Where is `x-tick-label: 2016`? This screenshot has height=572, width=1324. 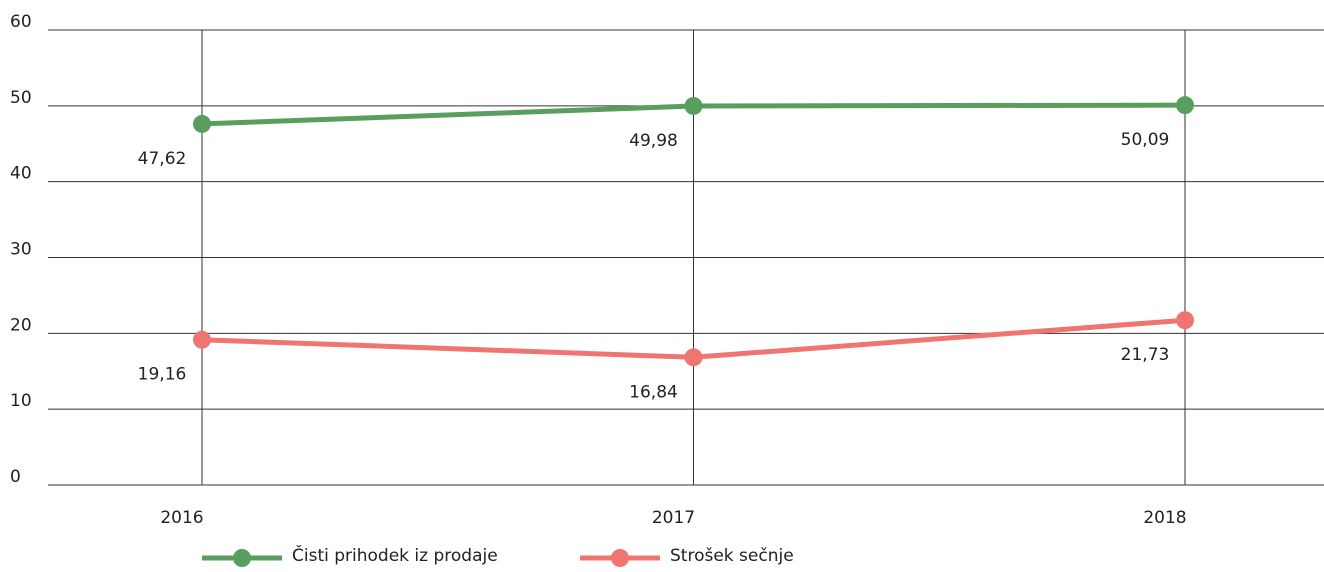
x-tick-label: 2016 is located at coordinates (181, 518).